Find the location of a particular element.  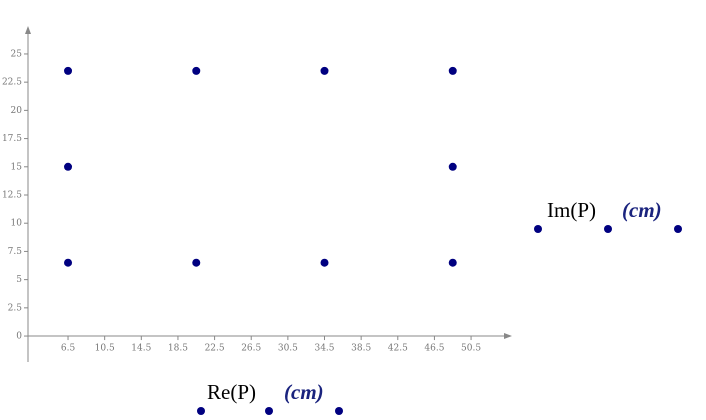

x-tick-label: 42.5 is located at coordinates (398, 349).